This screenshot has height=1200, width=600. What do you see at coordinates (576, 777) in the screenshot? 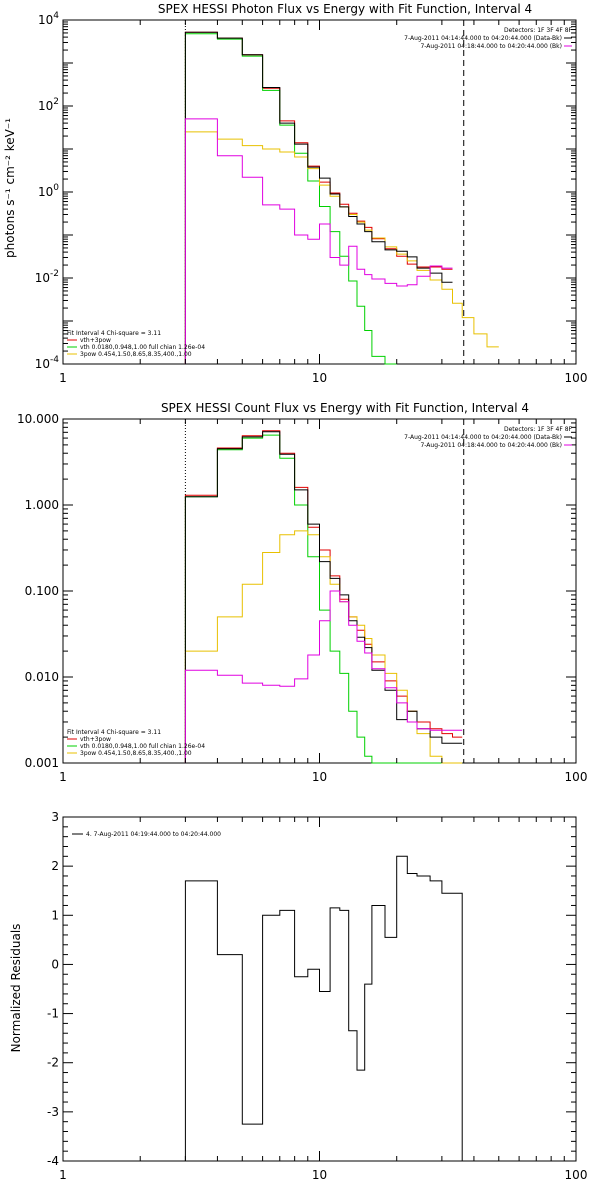
I see `count-flux-xtick-label: 100` at bounding box center [576, 777].